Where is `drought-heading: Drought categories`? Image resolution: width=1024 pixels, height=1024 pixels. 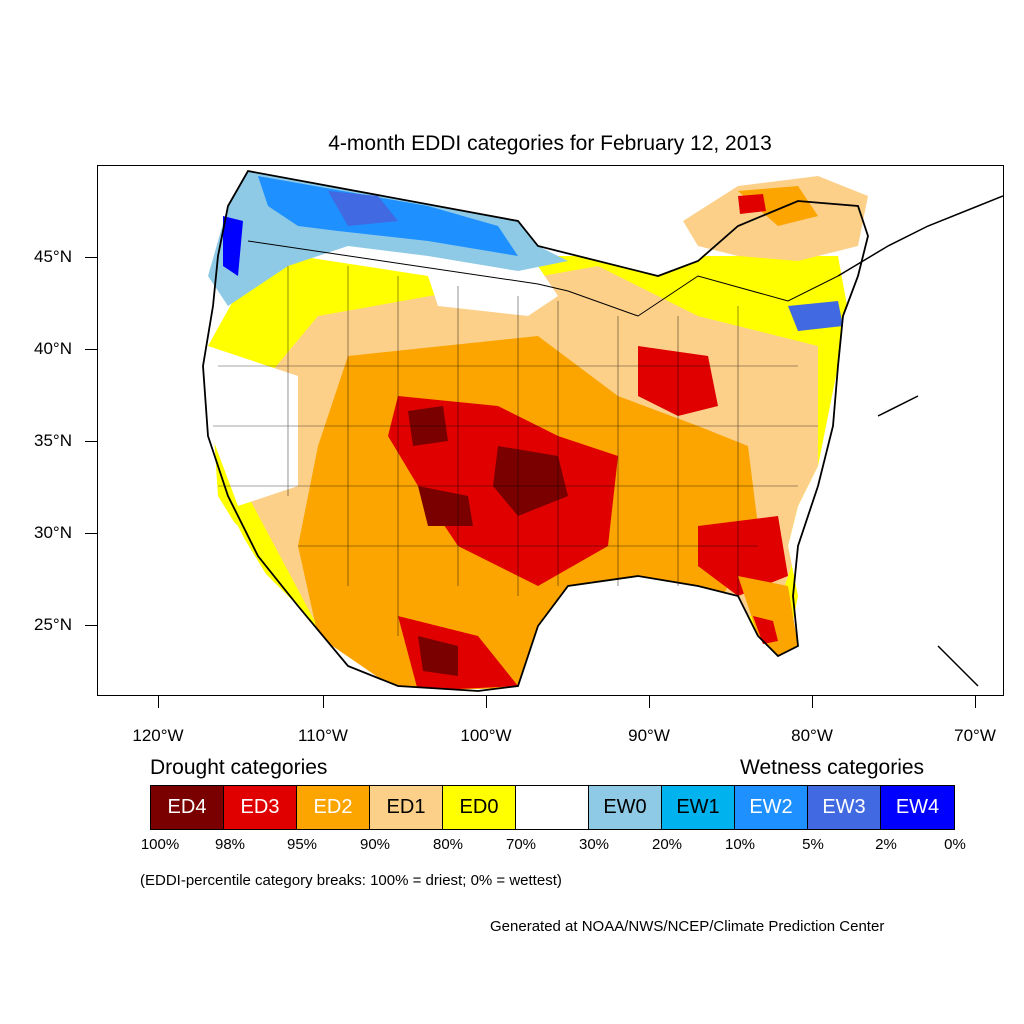 drought-heading: Drought categories is located at coordinates (239, 767).